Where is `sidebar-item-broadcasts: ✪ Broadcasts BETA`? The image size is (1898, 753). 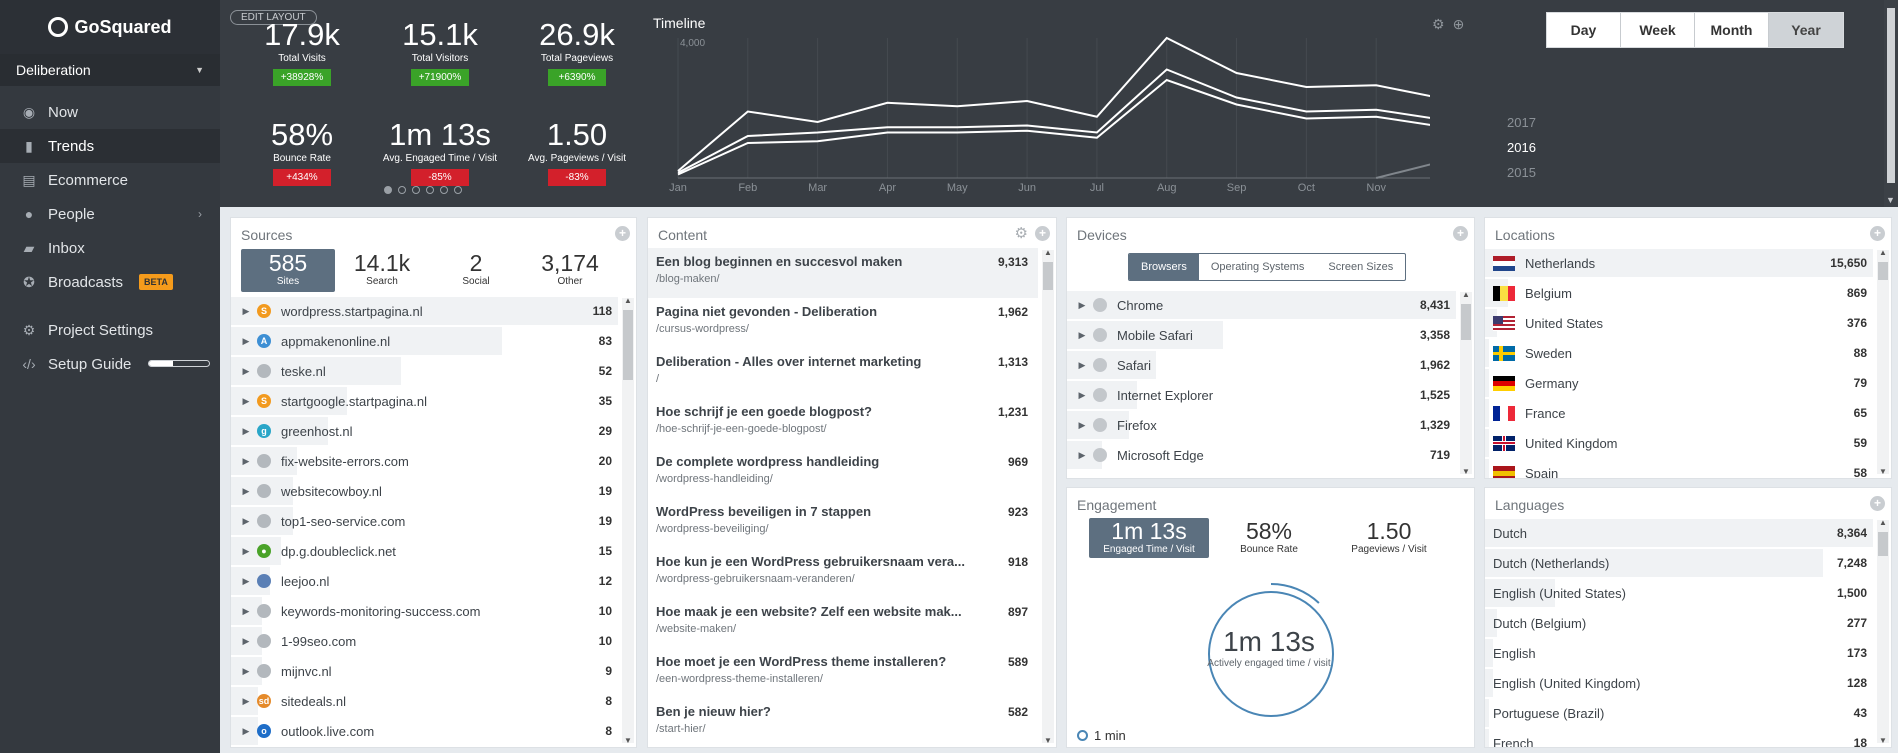
sidebar-item-broadcasts: ✪ Broadcasts BETA is located at coordinates (110, 282).